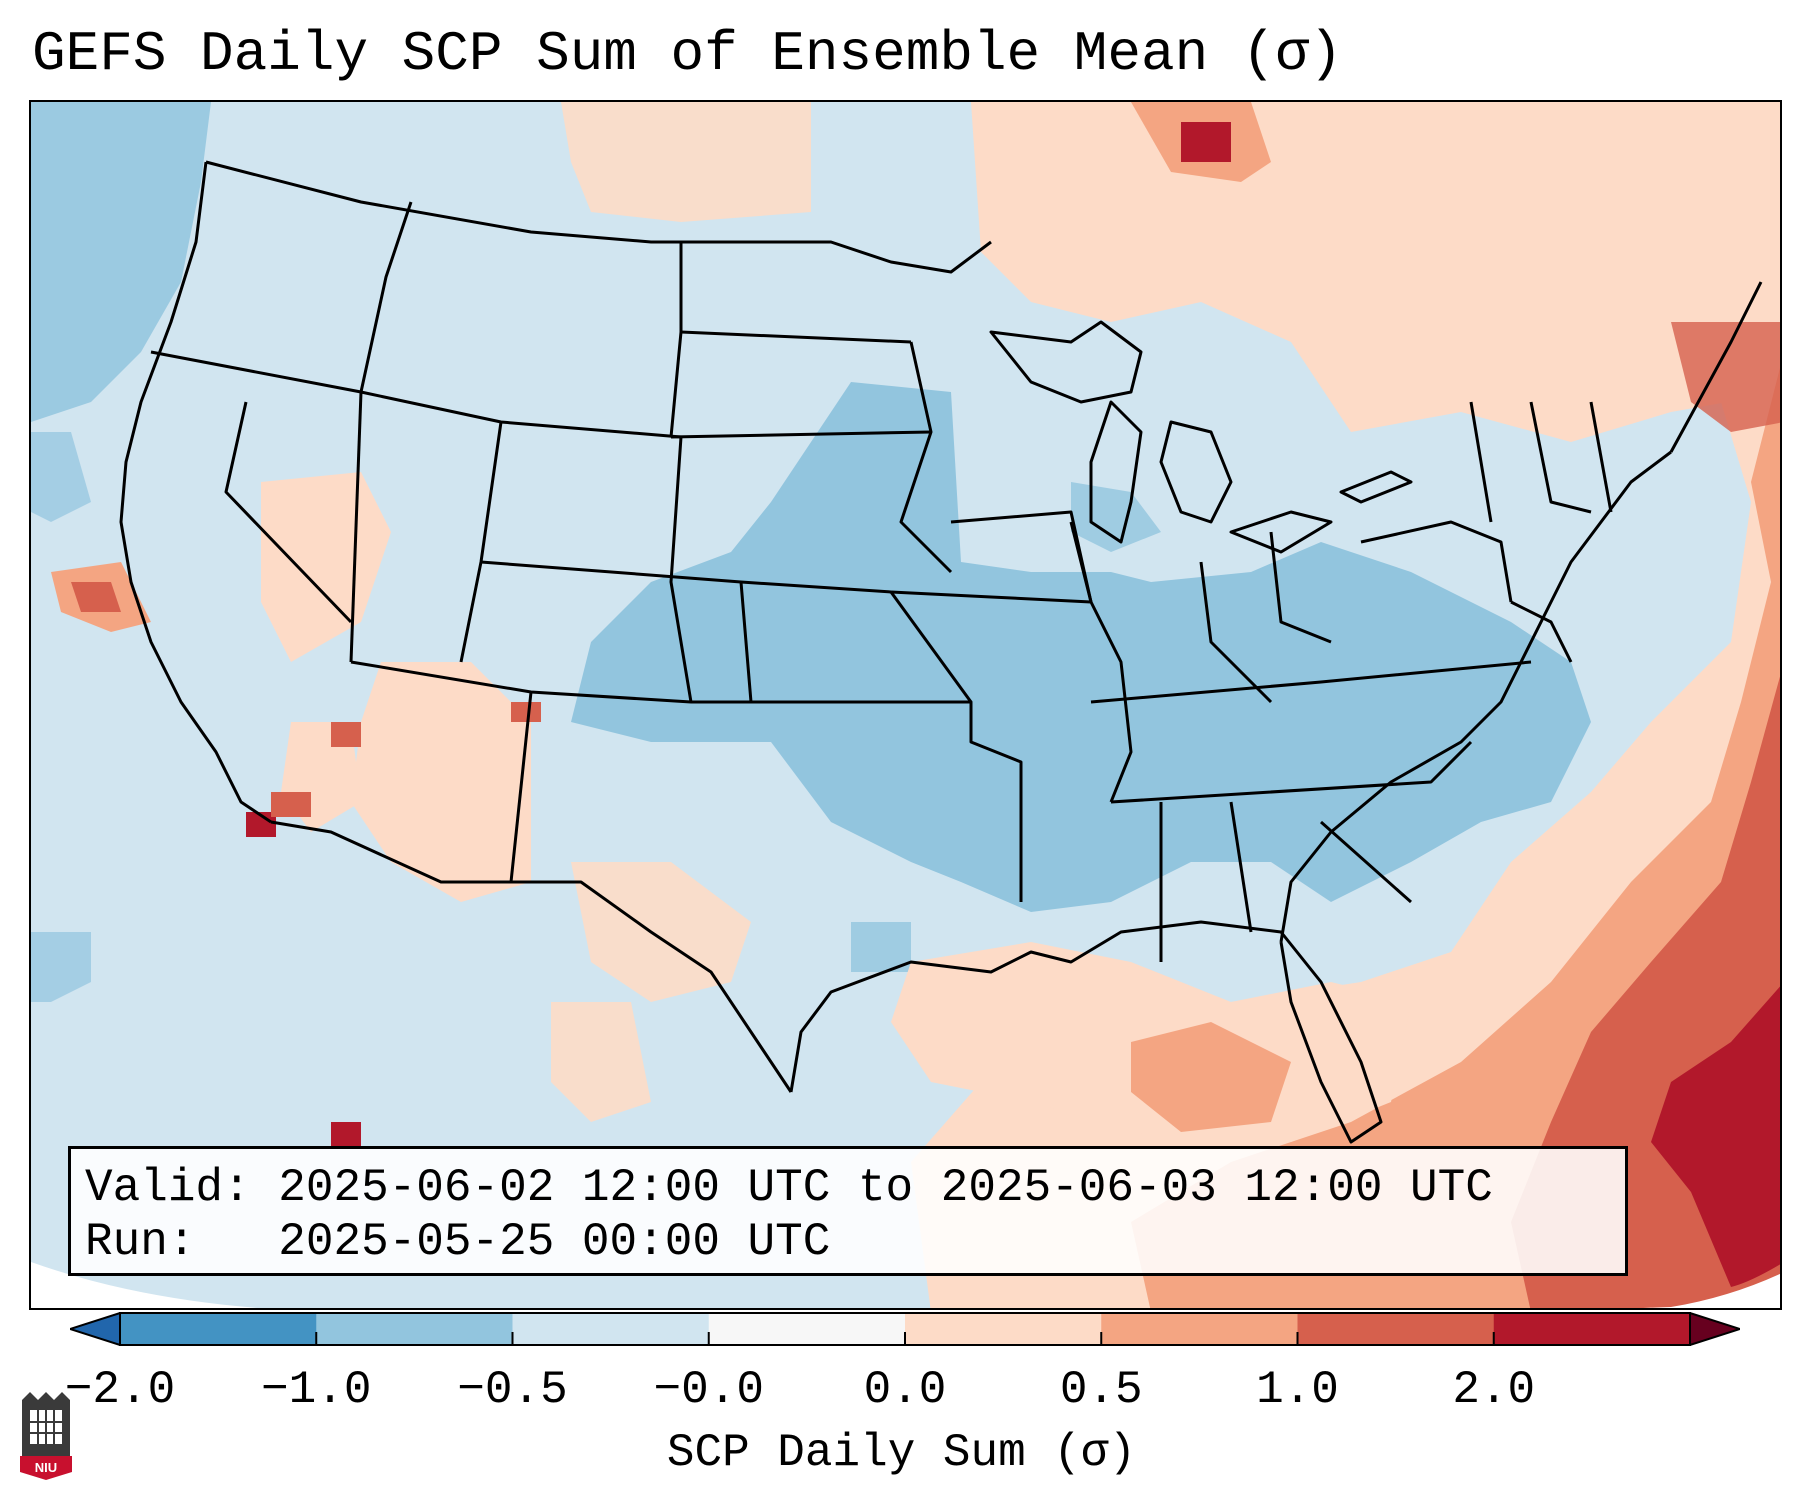 The width and height of the screenshot is (1803, 1506). I want to click on niu-logo: NIU, so click(46, 1436).